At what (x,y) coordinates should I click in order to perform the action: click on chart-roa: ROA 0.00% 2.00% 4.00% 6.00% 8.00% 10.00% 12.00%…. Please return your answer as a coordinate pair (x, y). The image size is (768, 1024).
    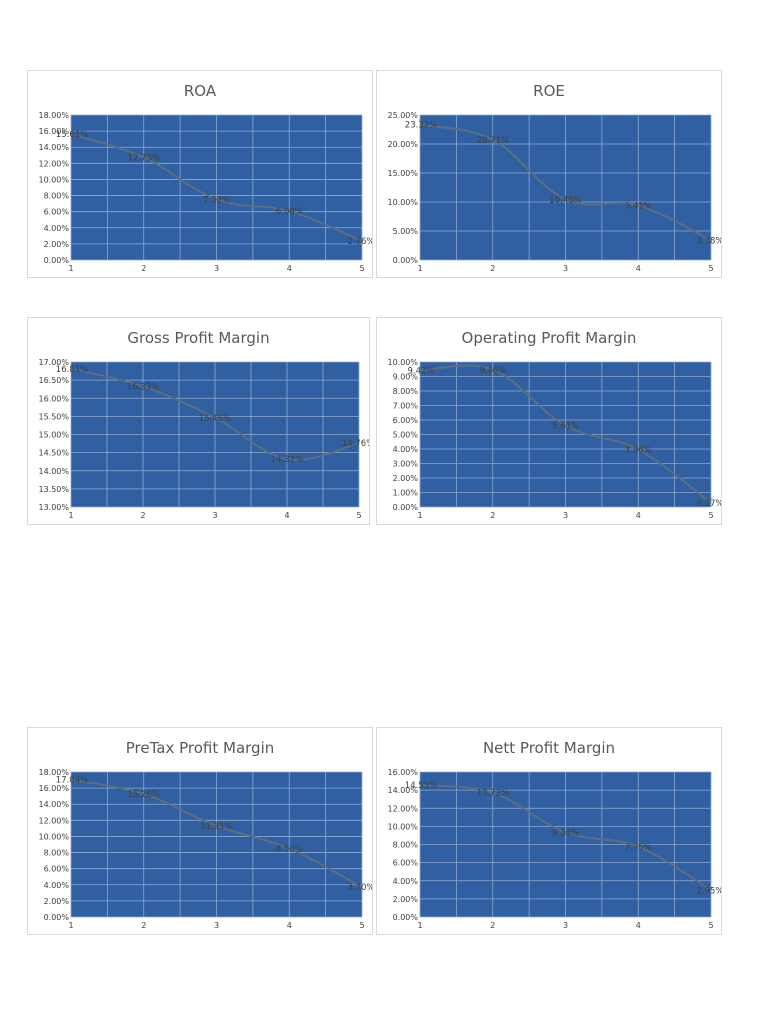
    Looking at the image, I should click on (200, 174).